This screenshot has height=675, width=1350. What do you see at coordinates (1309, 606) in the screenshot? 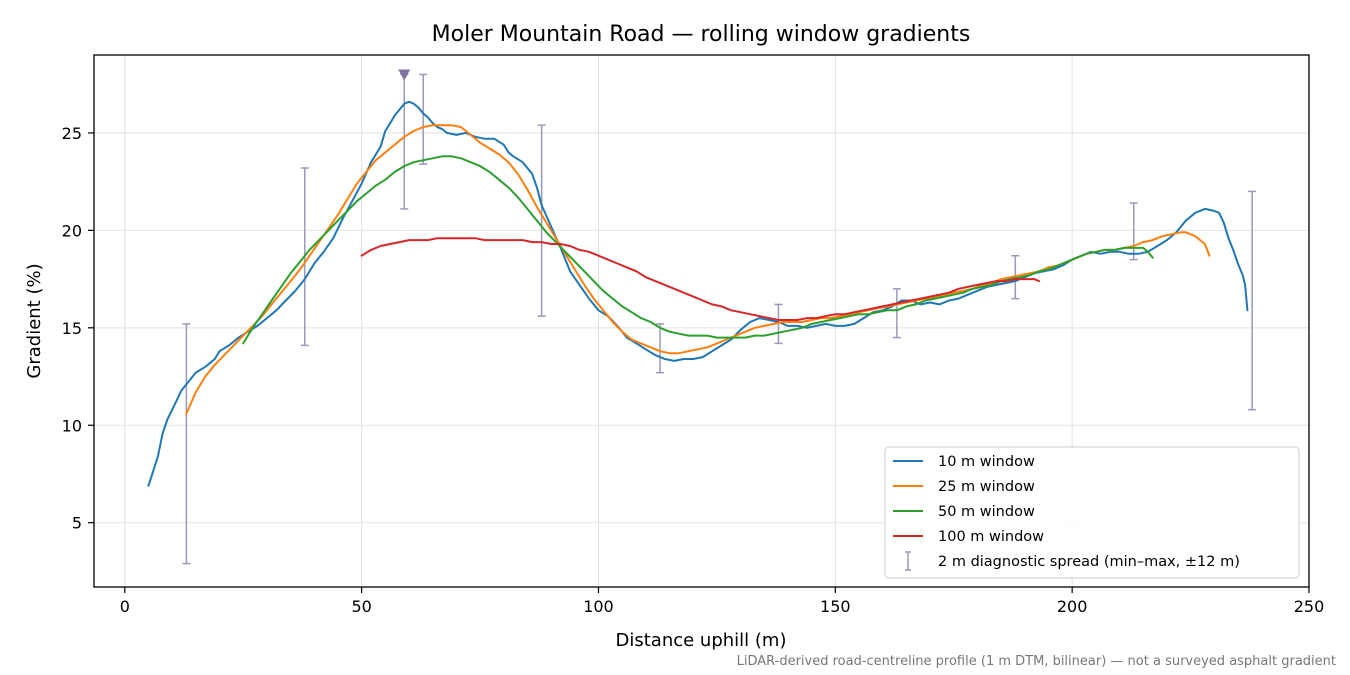
I see `x-tick-label: 250` at bounding box center [1309, 606].